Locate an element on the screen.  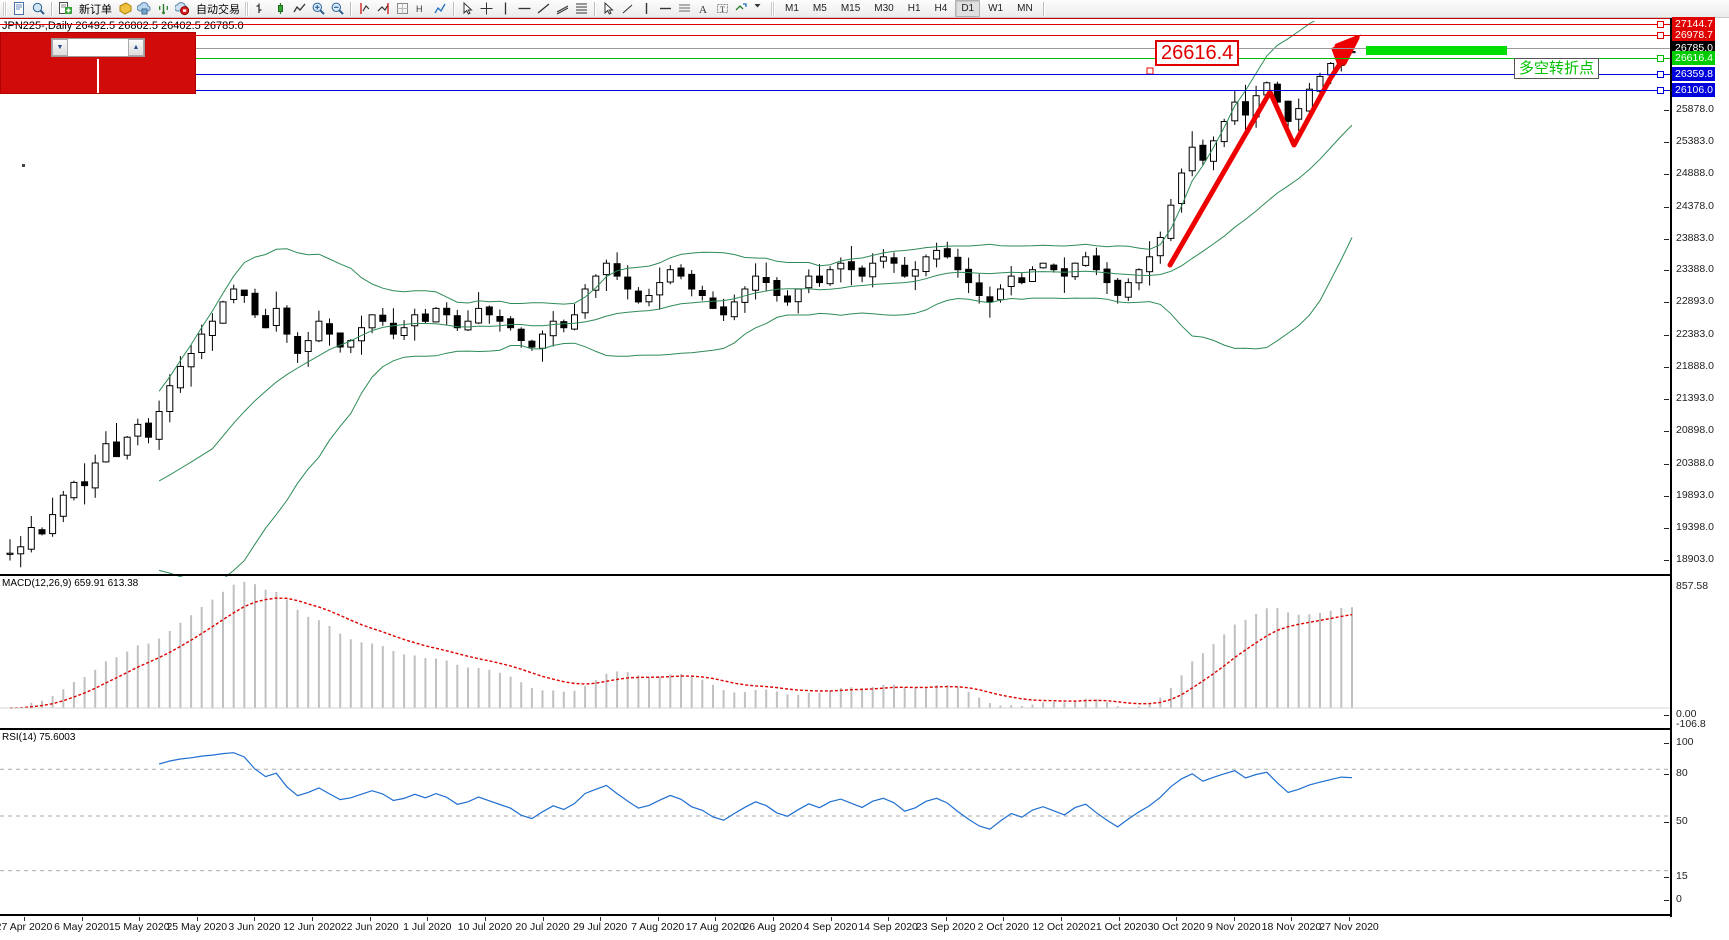
terminal-icon is located at coordinates (144, 9).